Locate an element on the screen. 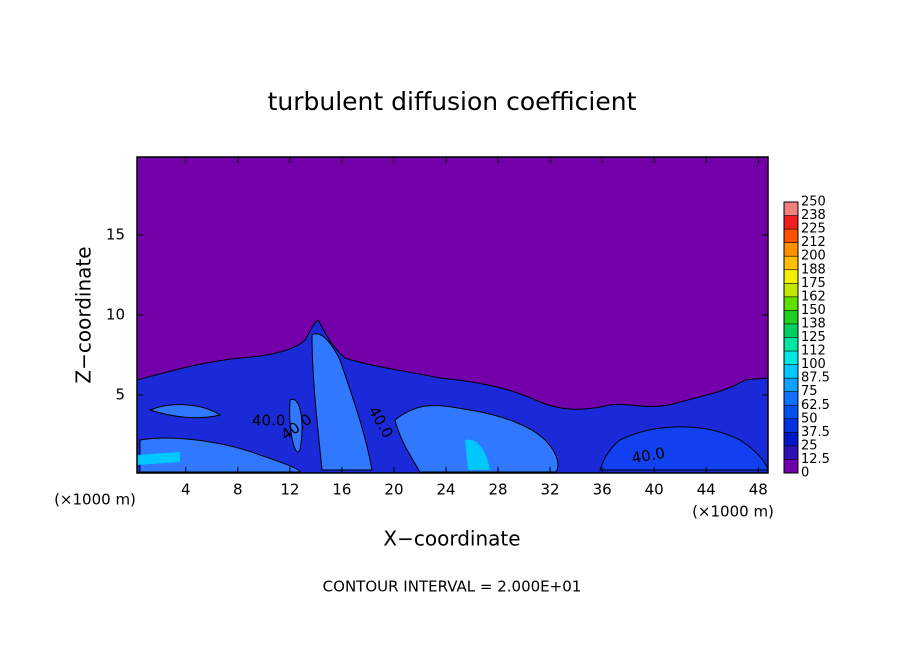 This screenshot has height=654, width=904. colorbar-label: 25 is located at coordinates (809, 445).